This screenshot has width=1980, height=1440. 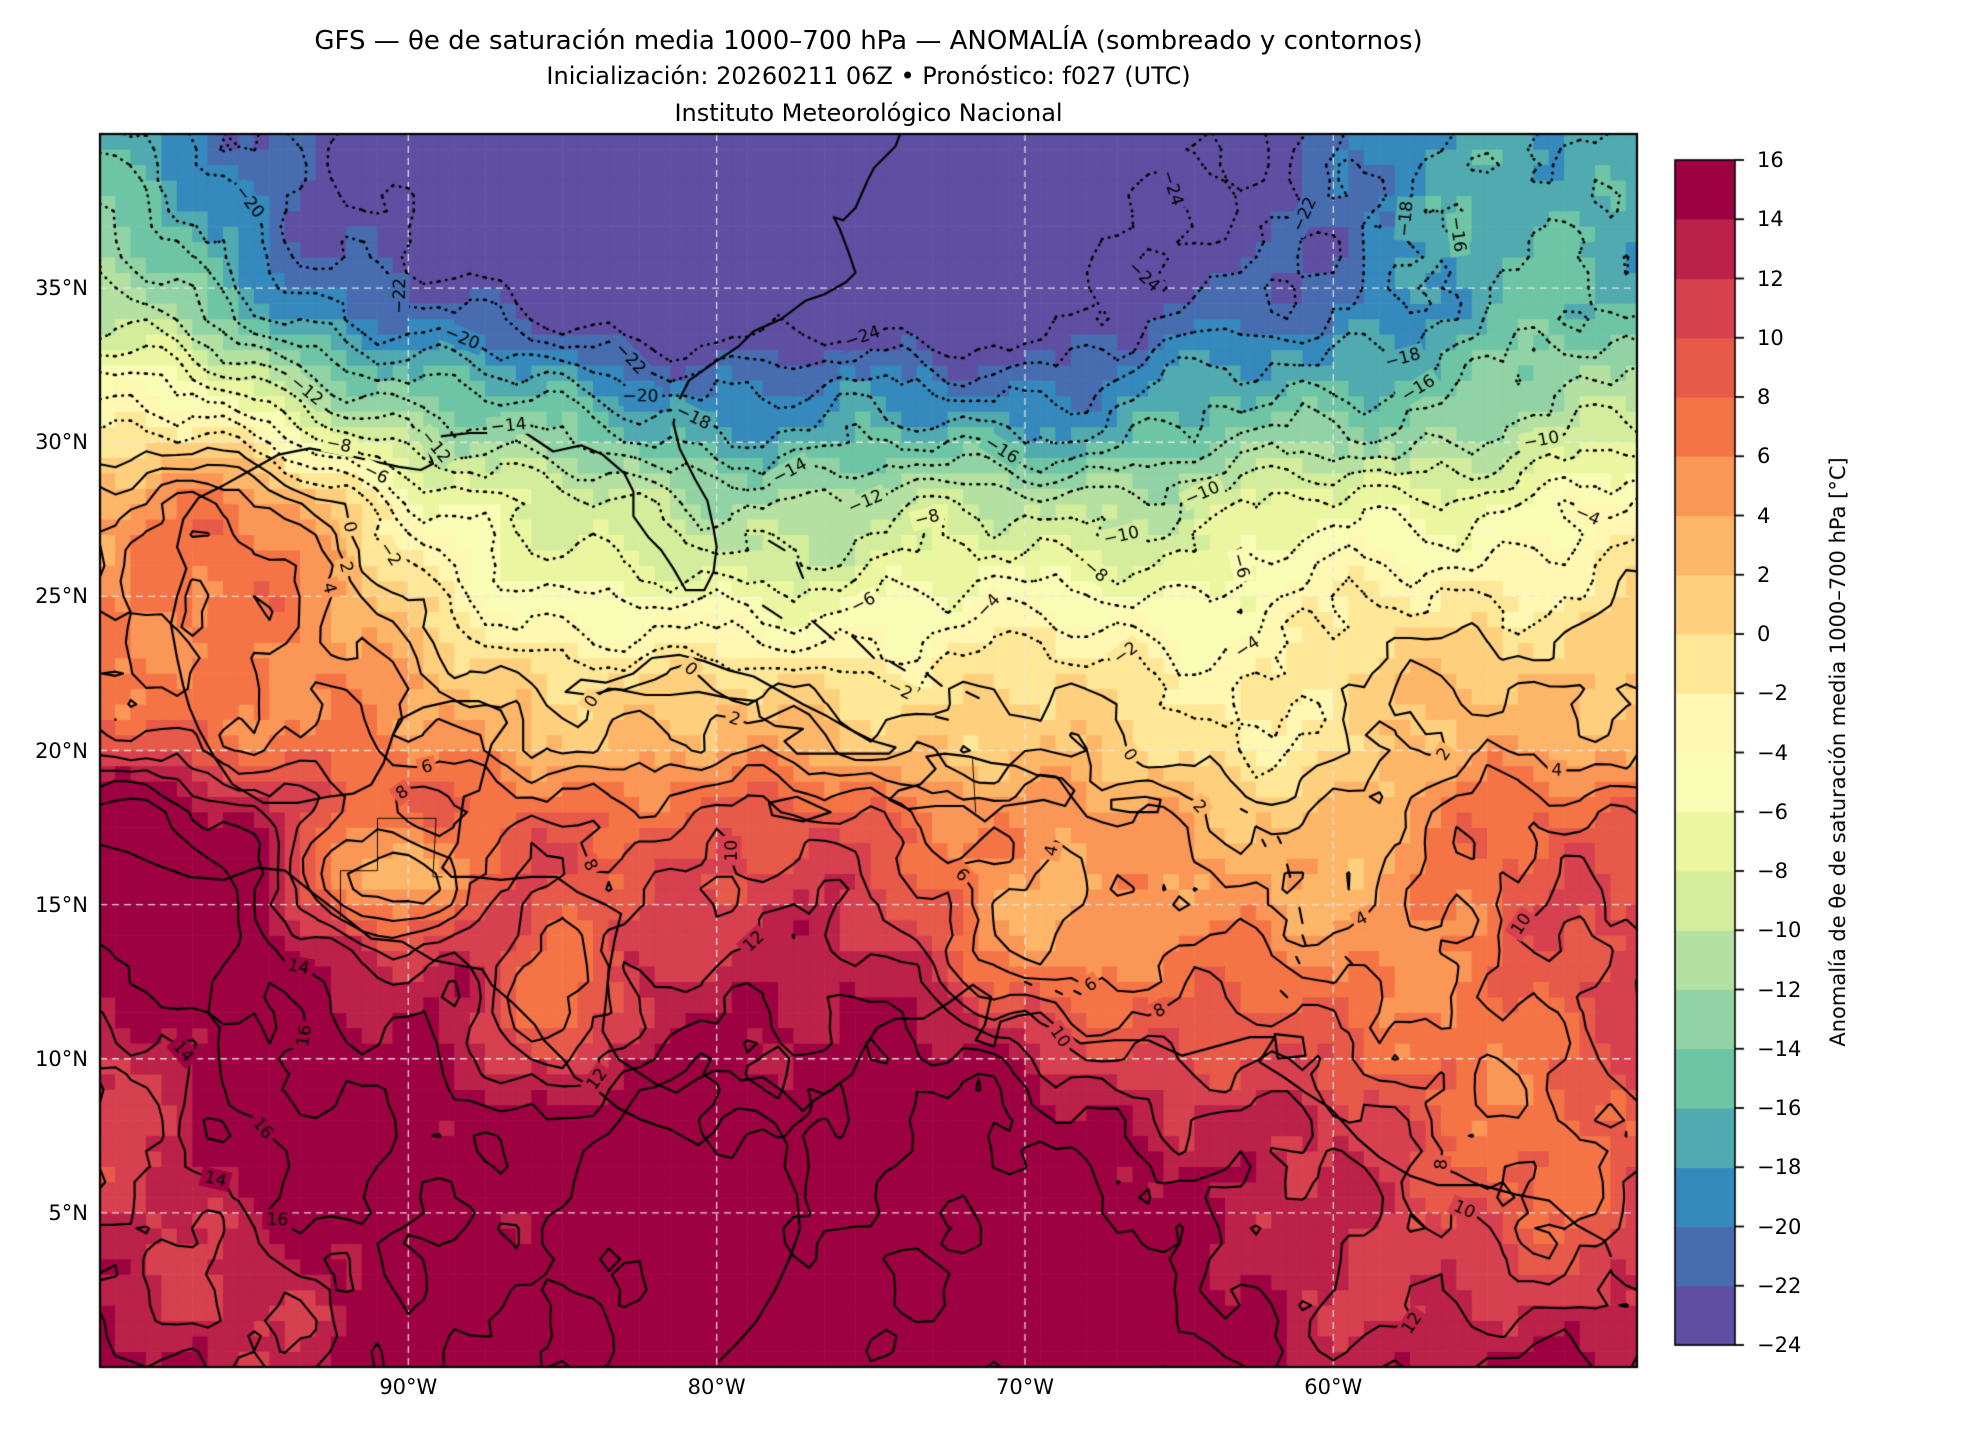 I want to click on lat-tick-label: 20°N, so click(x=61, y=750).